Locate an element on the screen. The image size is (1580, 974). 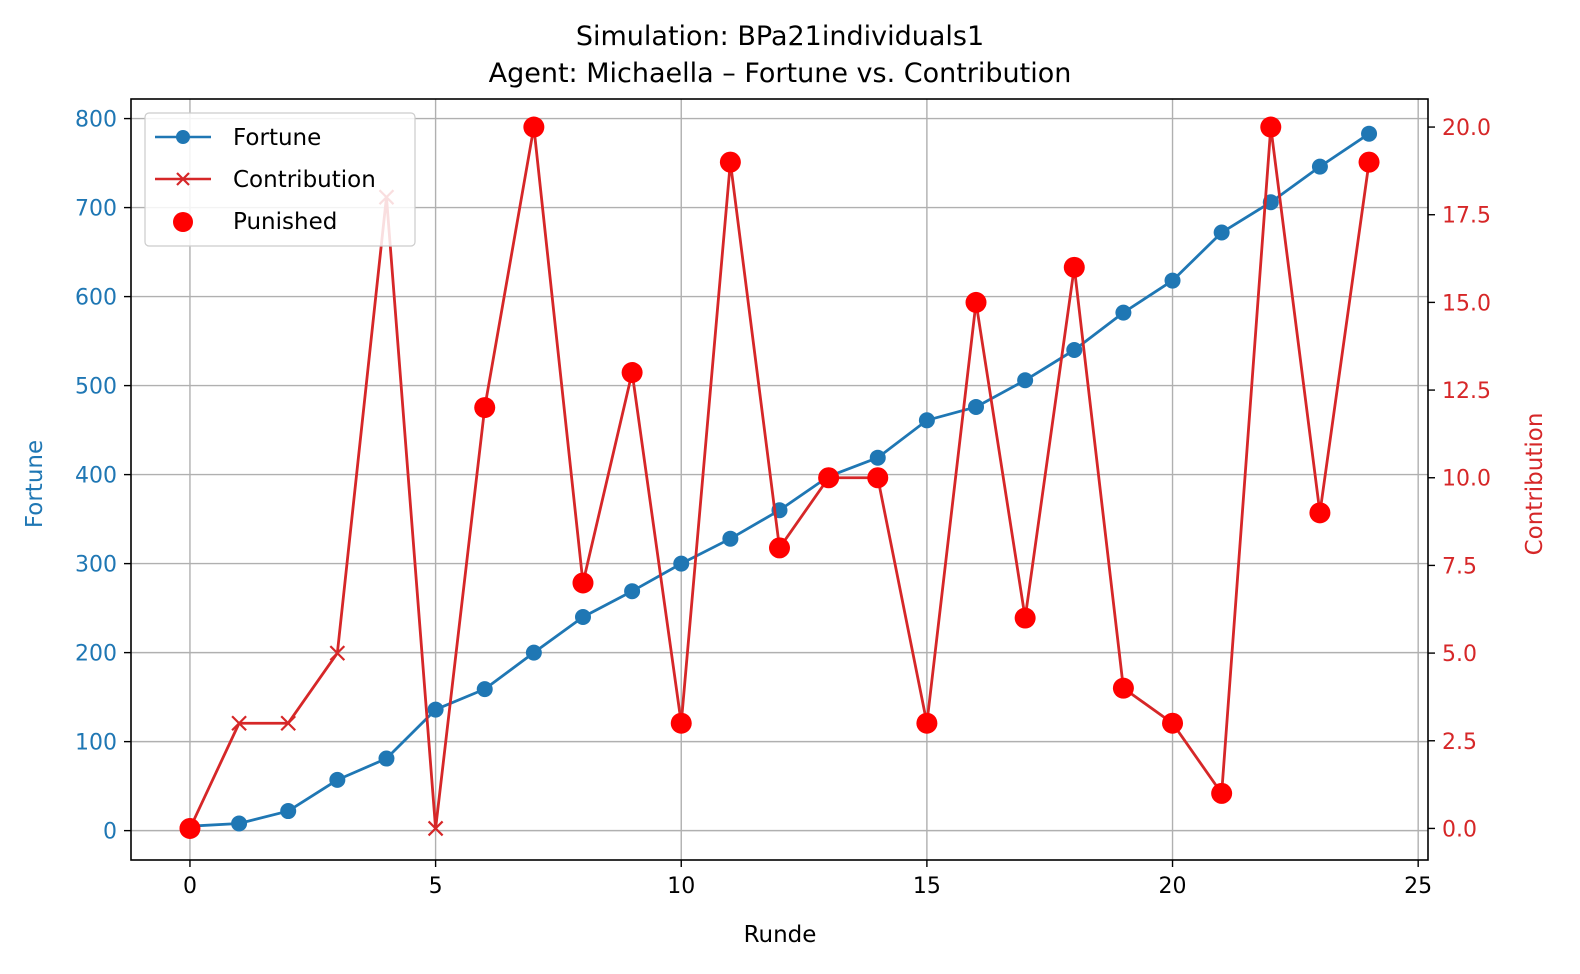
y-axis-left: 0 100 200 300 400 500 600 700 800 is located at coordinates (103, 476).